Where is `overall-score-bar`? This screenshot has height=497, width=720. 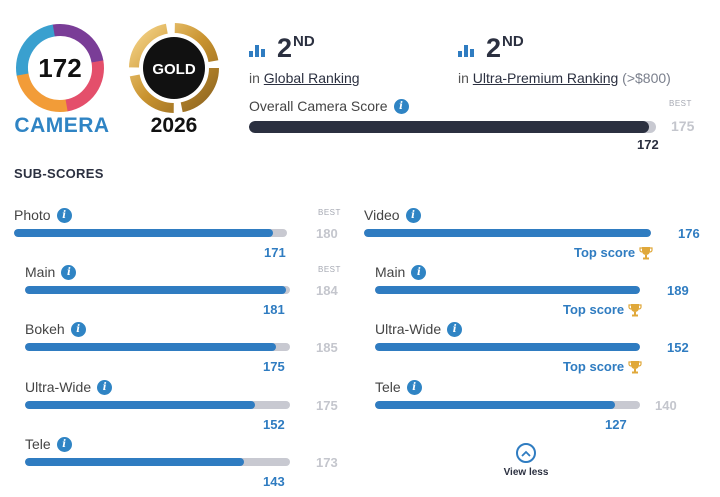 overall-score-bar is located at coordinates (452, 127).